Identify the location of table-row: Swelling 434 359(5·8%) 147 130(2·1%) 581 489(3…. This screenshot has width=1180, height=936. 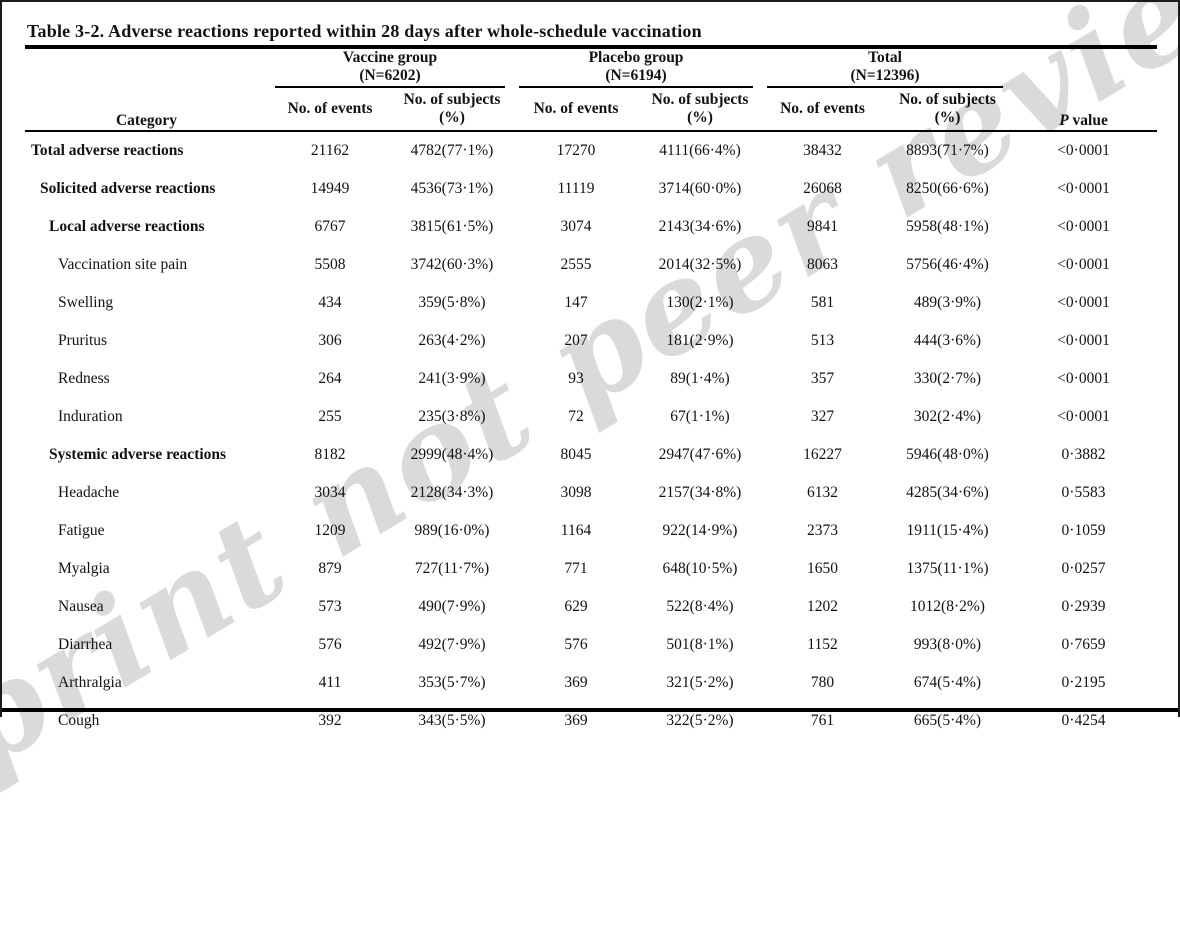
(591, 303).